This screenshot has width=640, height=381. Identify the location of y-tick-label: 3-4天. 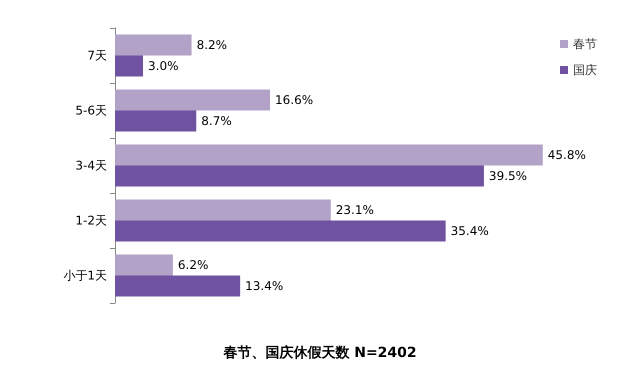
(91, 165).